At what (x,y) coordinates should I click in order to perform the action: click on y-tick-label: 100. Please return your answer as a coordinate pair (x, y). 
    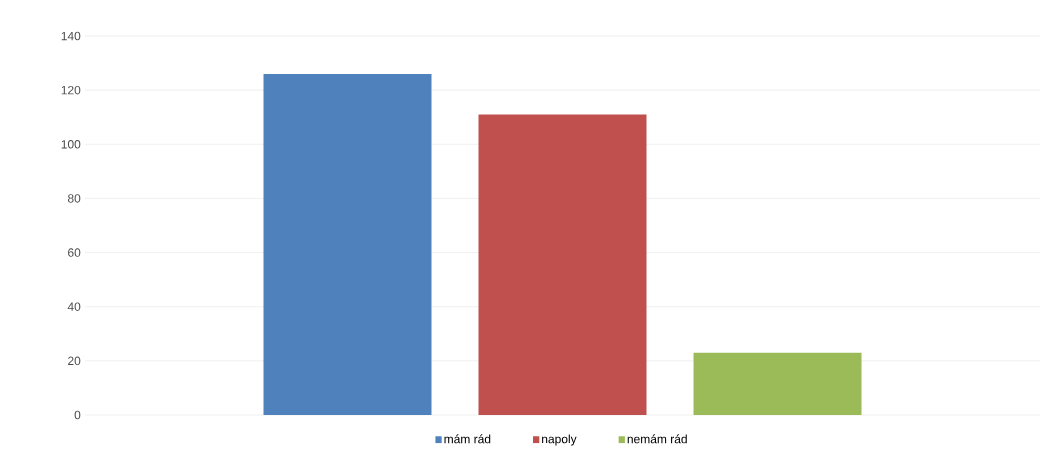
    Looking at the image, I should click on (71, 144).